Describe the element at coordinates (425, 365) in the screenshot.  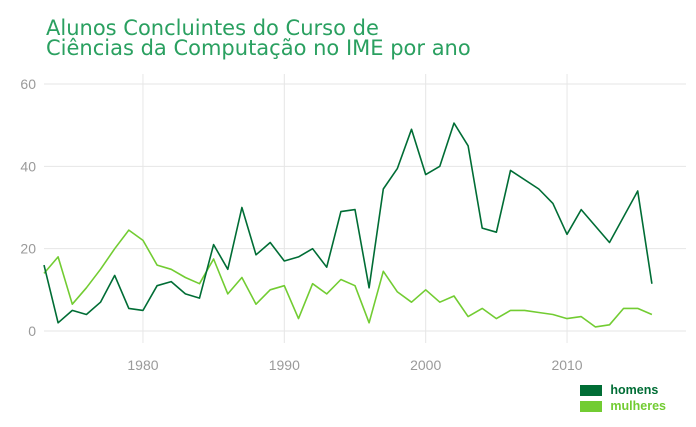
I see `x-tick-label-2000: 2000` at that location.